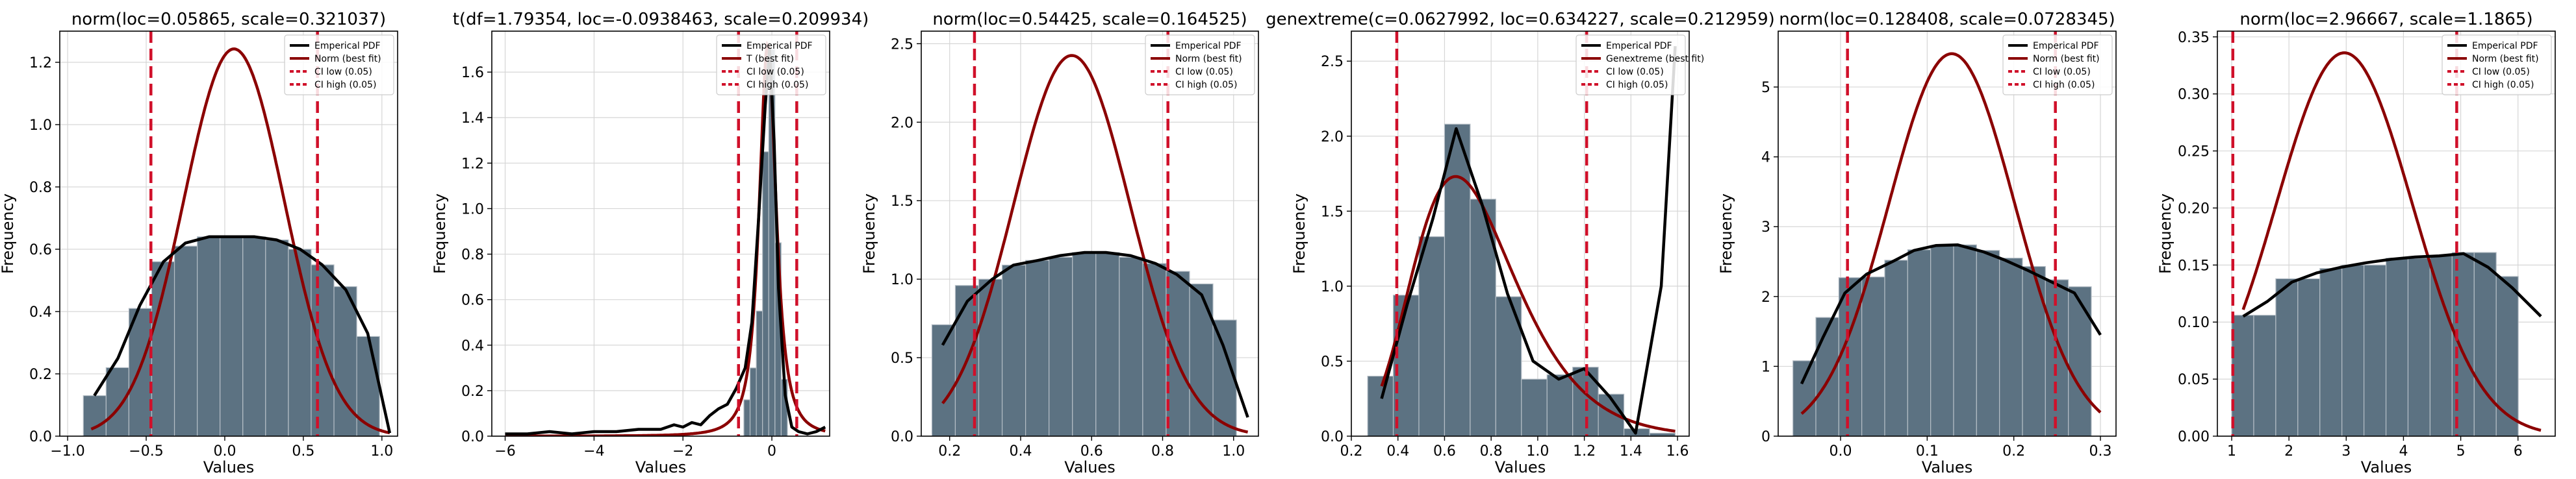  What do you see at coordinates (40, 312) in the screenshot?
I see `y-tick-label: 0.4` at bounding box center [40, 312].